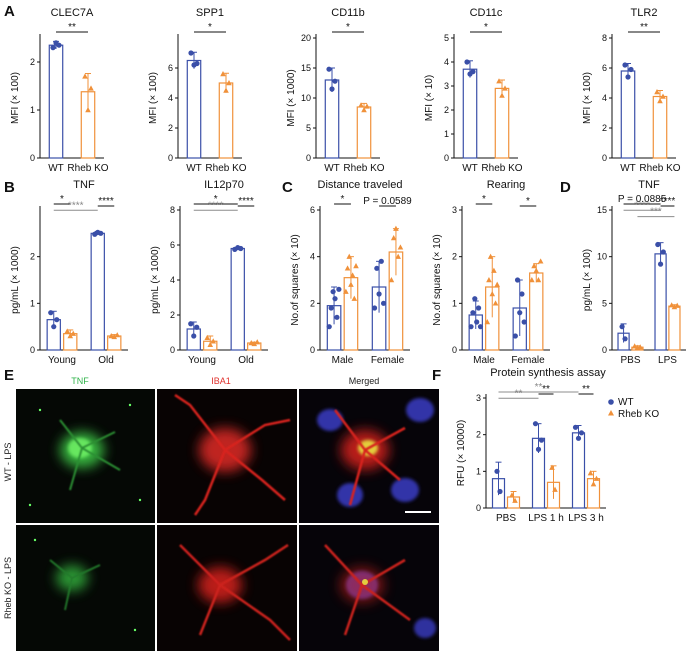  I want to click on y-tick-label: 6, so click(312, 210).